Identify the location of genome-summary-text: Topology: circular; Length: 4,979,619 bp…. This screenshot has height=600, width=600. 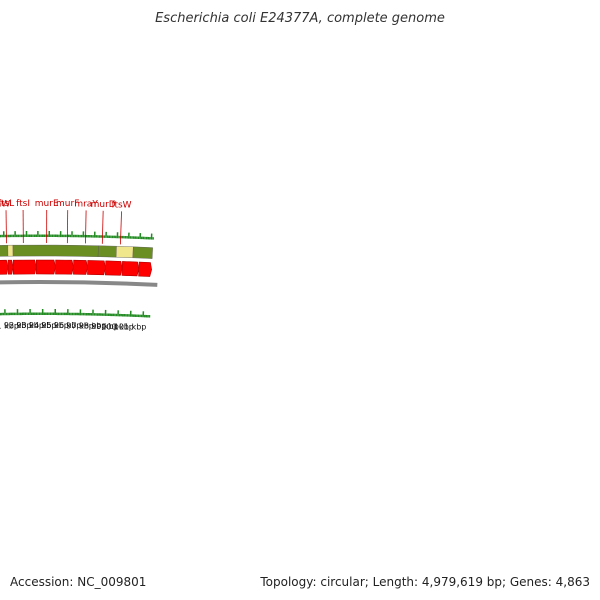
(424, 582).